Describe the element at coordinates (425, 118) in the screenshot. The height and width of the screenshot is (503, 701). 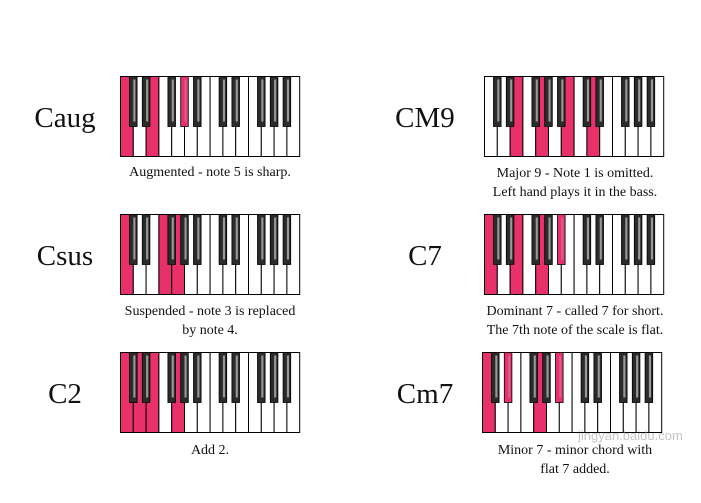
I see `chord-name: CM9` at that location.